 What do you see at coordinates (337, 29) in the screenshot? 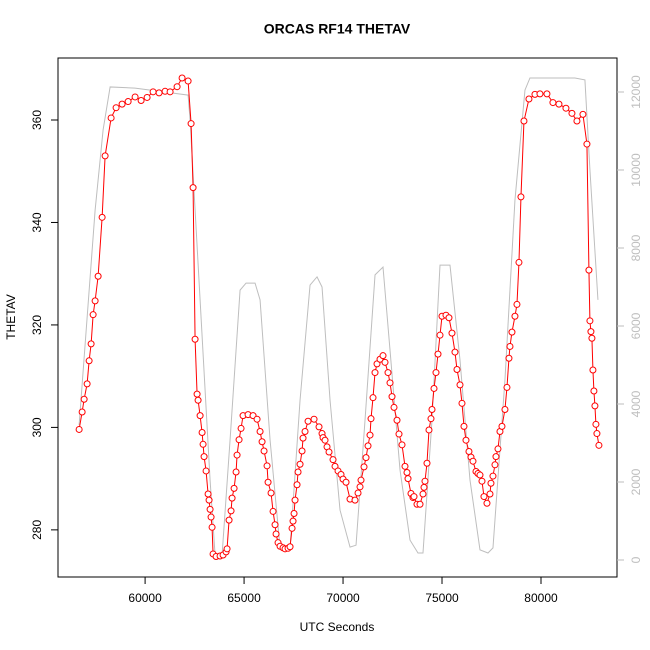
I see `chart-title: ORCAS RF14 THETAV` at bounding box center [337, 29].